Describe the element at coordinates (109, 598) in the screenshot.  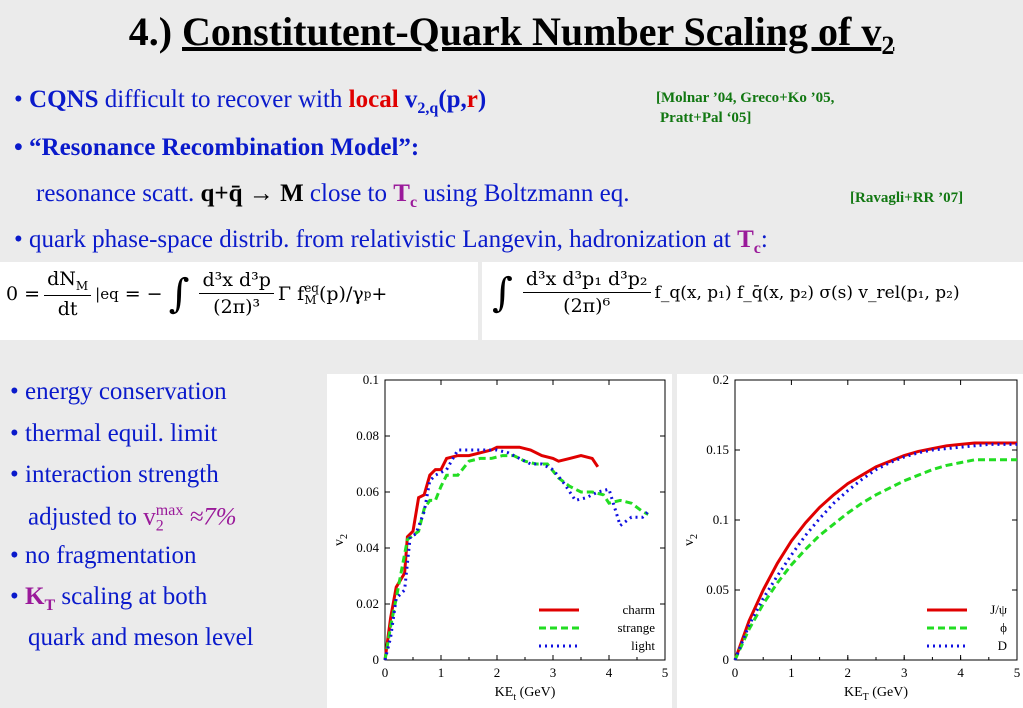
I see `bullet-kt-scaling: • KT scaling at both` at that location.